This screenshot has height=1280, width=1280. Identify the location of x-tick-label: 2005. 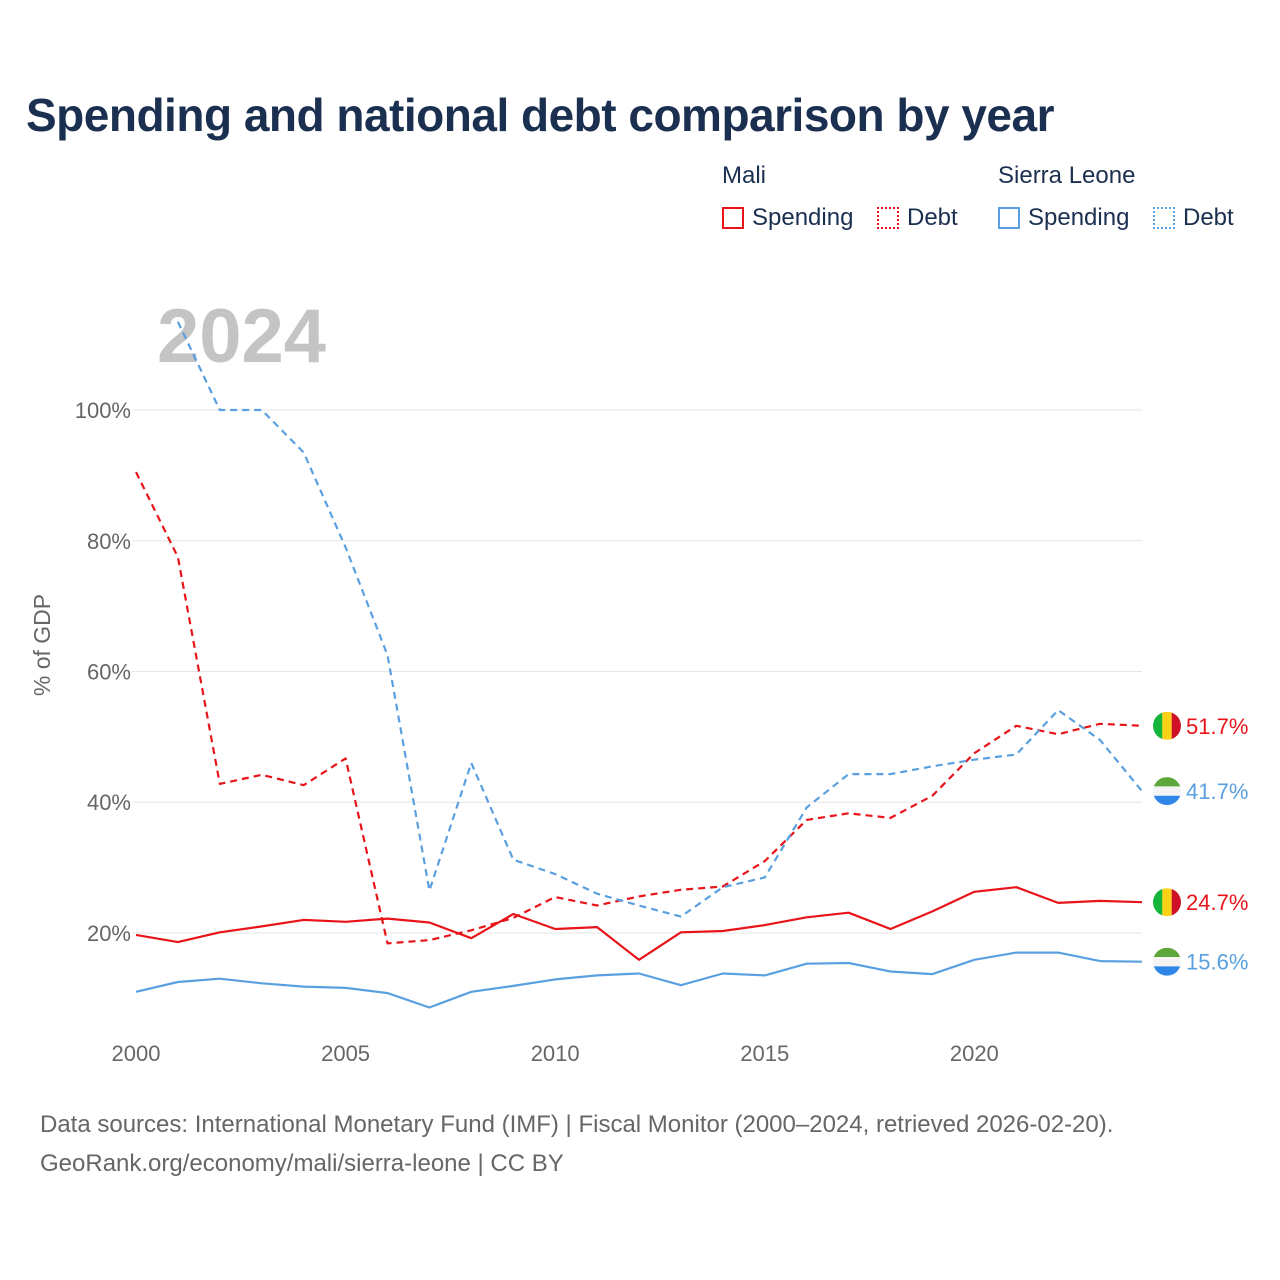
(345, 1053).